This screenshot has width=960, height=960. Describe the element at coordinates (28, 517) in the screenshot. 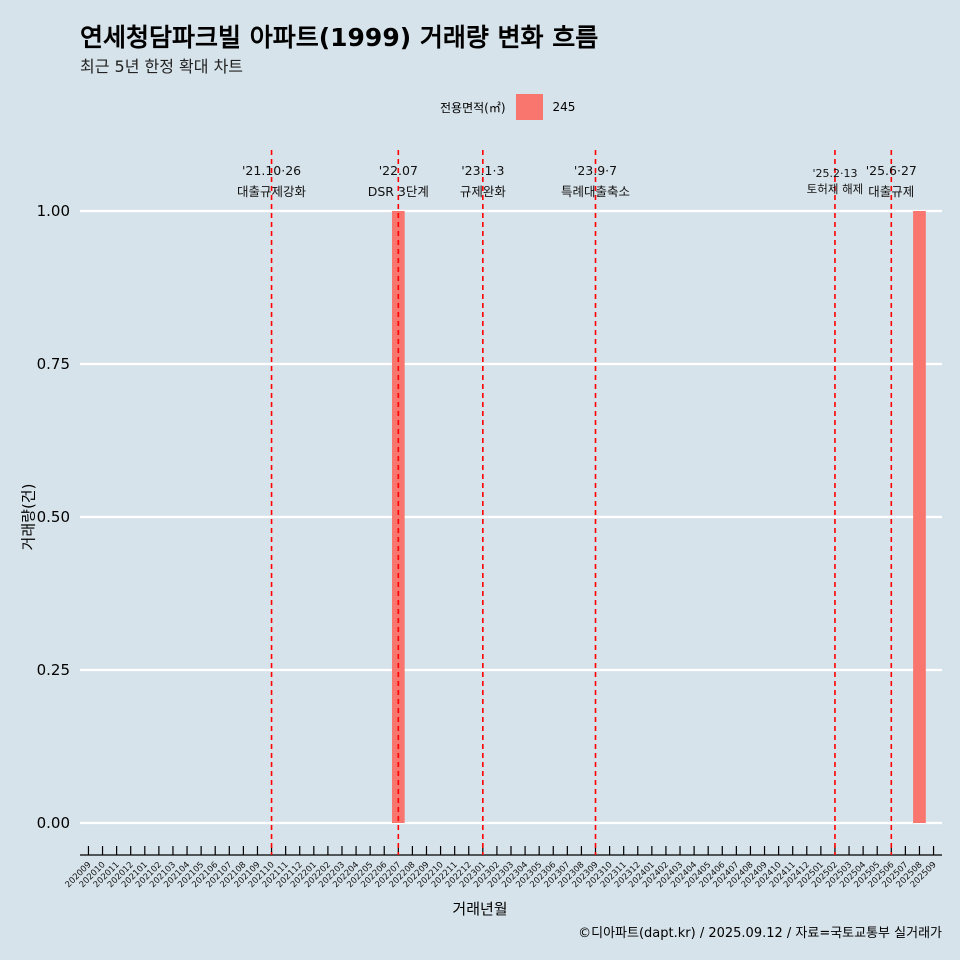

I see `y-axis-label: 거래량(건)` at that location.